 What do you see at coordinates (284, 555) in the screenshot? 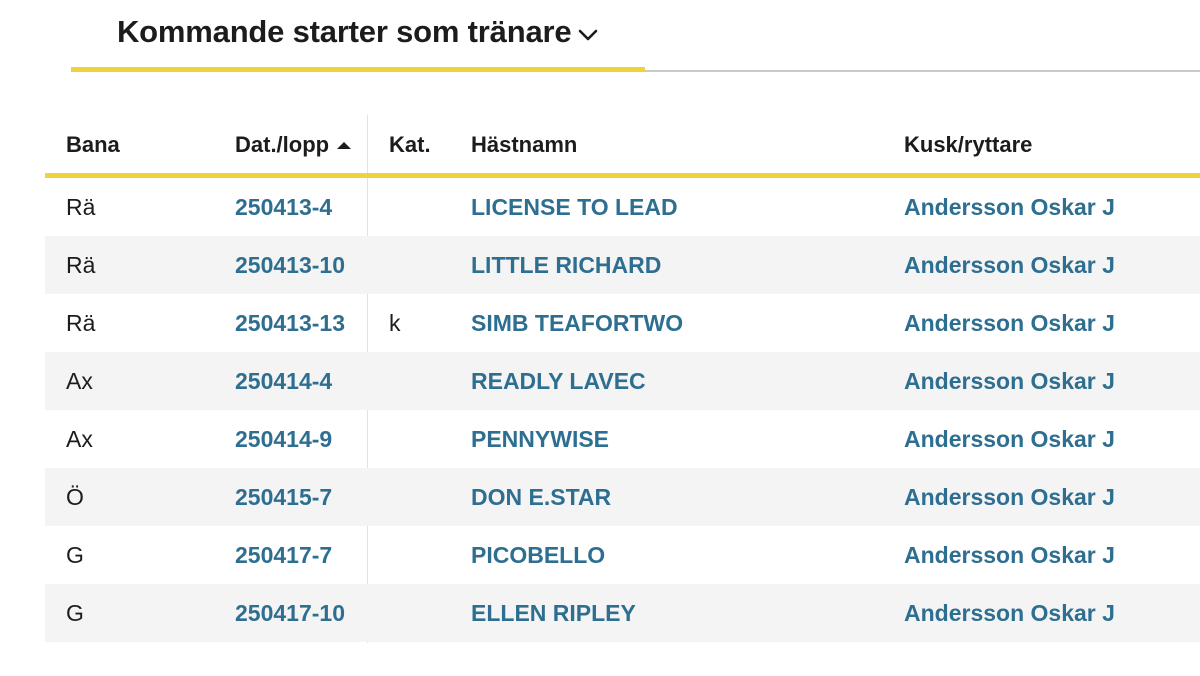
I see `race-date-link: 250417-7` at bounding box center [284, 555].